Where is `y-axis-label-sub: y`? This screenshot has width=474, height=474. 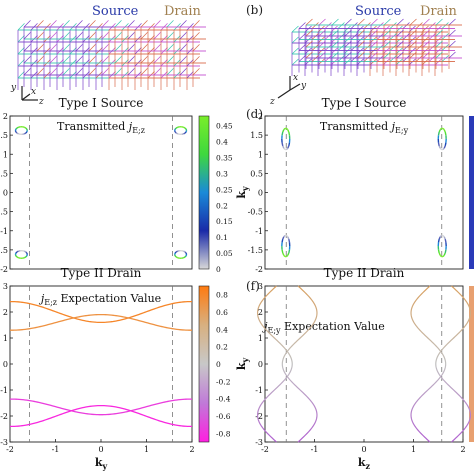
y-axis-label-sub: y is located at coordinates (245, 361).